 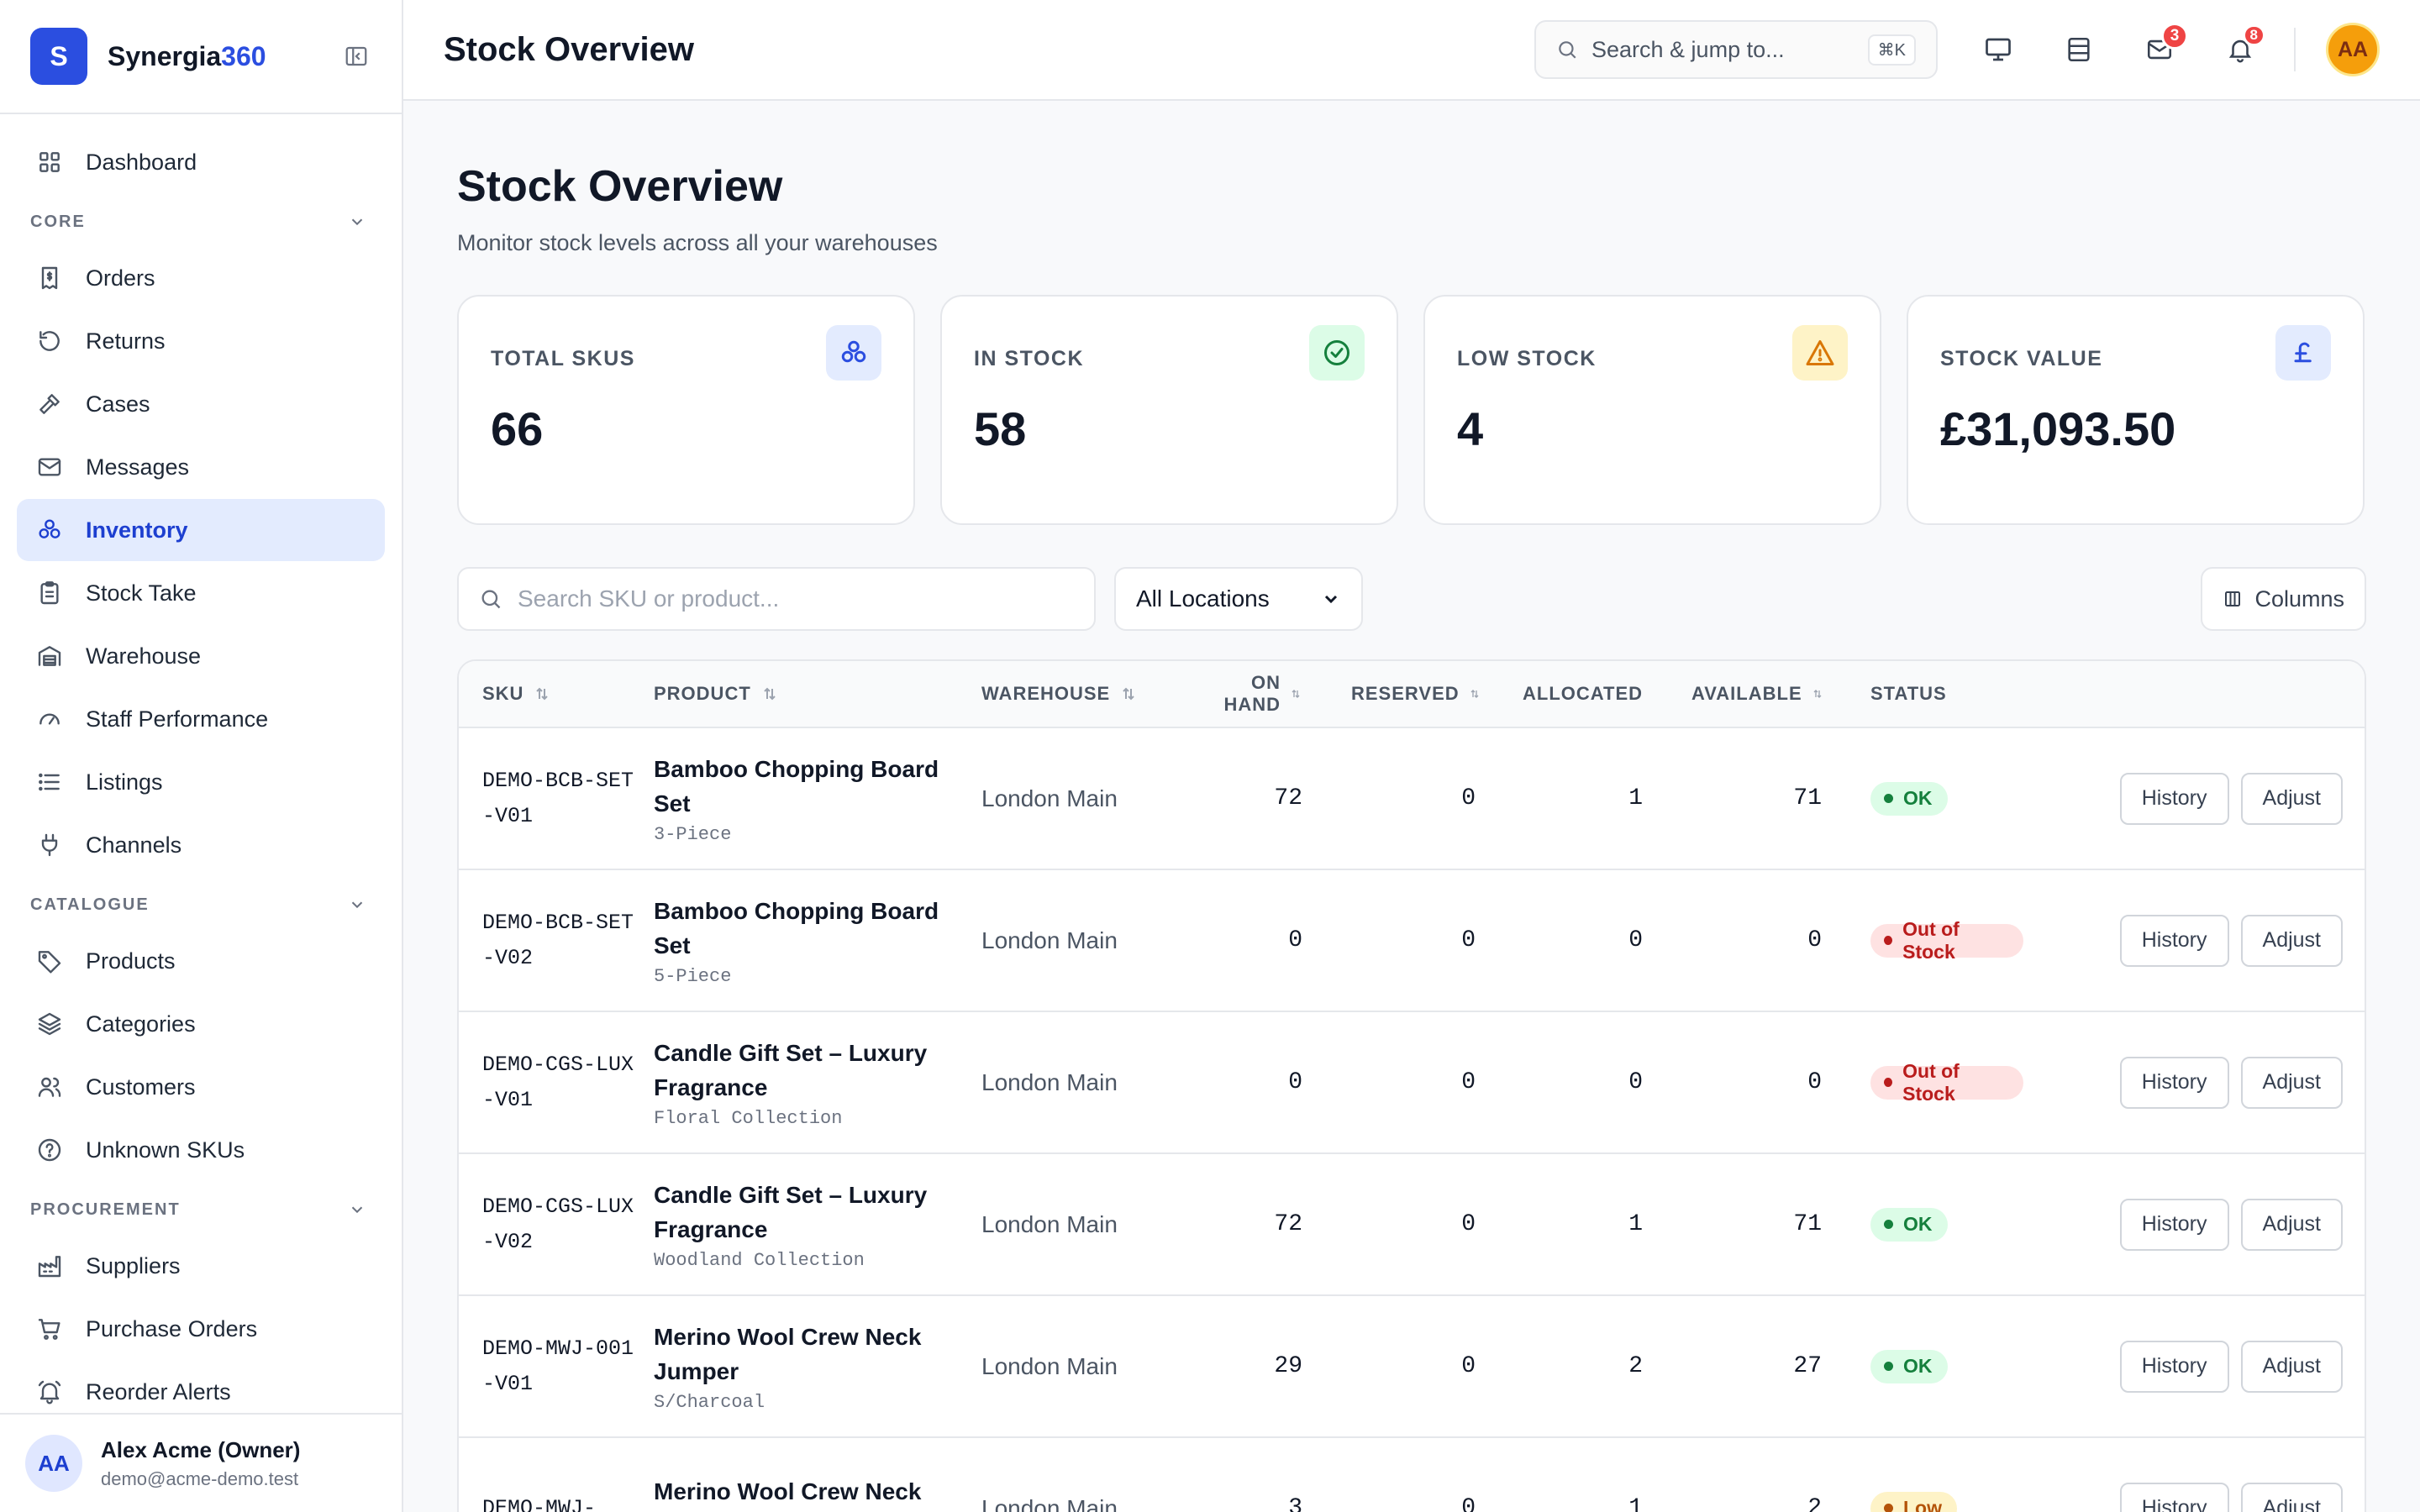 What do you see at coordinates (2079, 49) in the screenshot?
I see `layout-icon` at bounding box center [2079, 49].